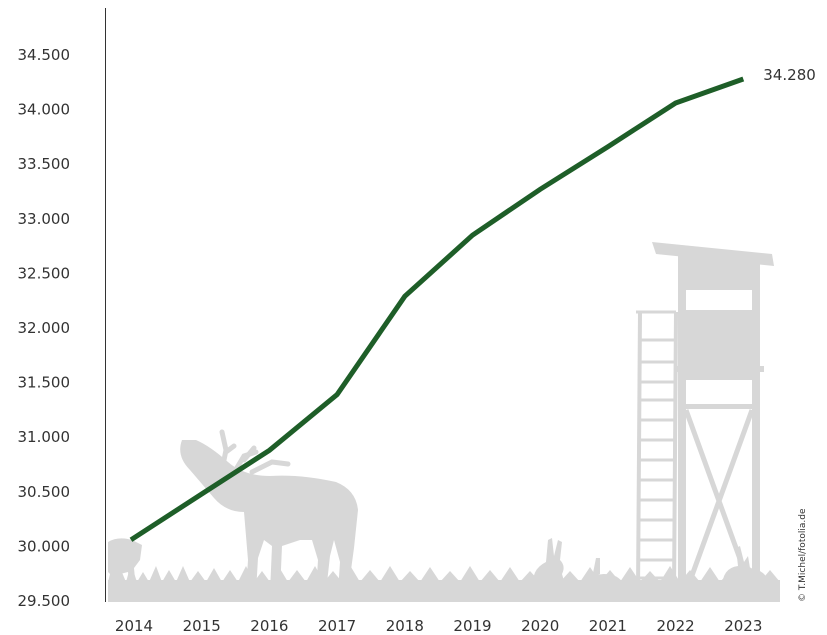 The image size is (827, 635). What do you see at coordinates (44, 546) in the screenshot?
I see `y-tick-label: 30.000` at bounding box center [44, 546].